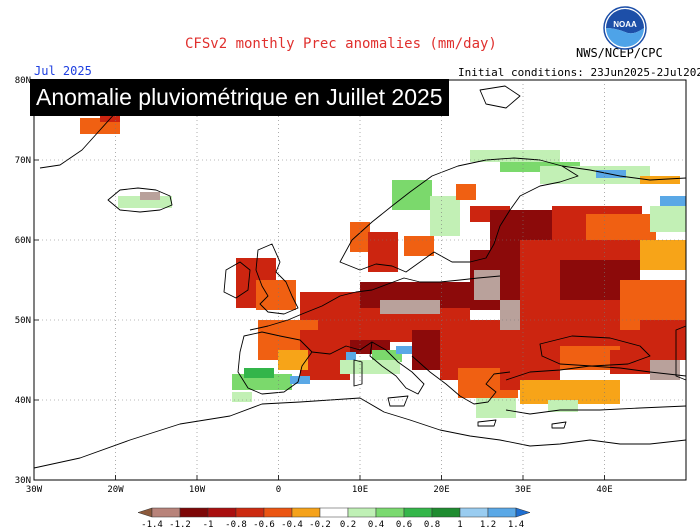 This screenshot has width=700, height=532. I want to click on lat-label: 70N, so click(23, 161).